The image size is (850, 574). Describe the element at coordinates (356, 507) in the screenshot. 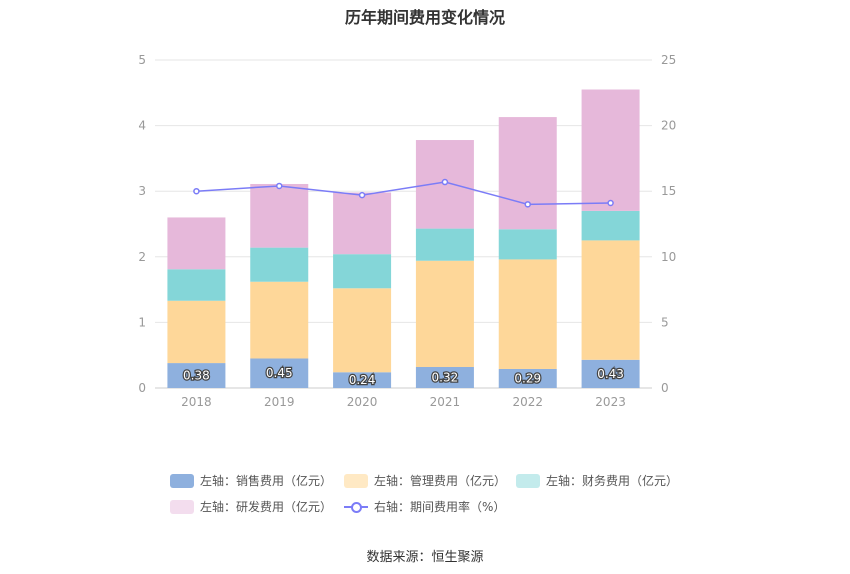

I see `legend-swatch-rate` at that location.